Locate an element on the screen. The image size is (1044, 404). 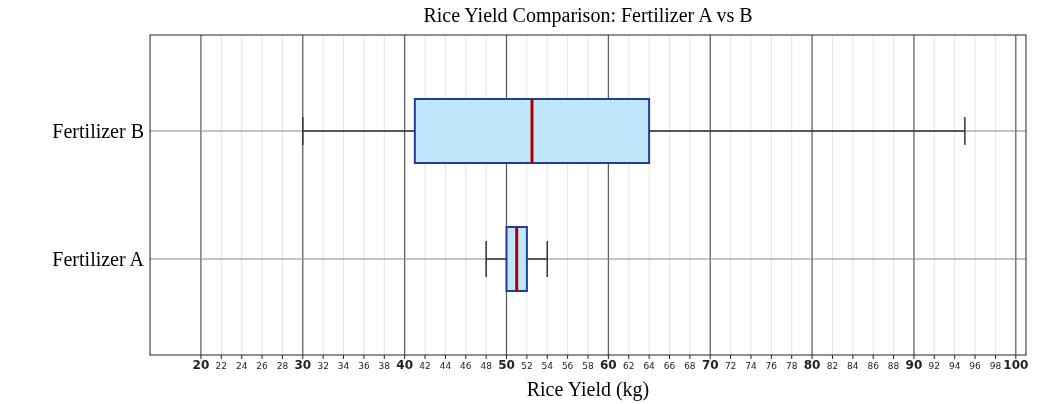
x-tick-label: 46 is located at coordinates (466, 366).